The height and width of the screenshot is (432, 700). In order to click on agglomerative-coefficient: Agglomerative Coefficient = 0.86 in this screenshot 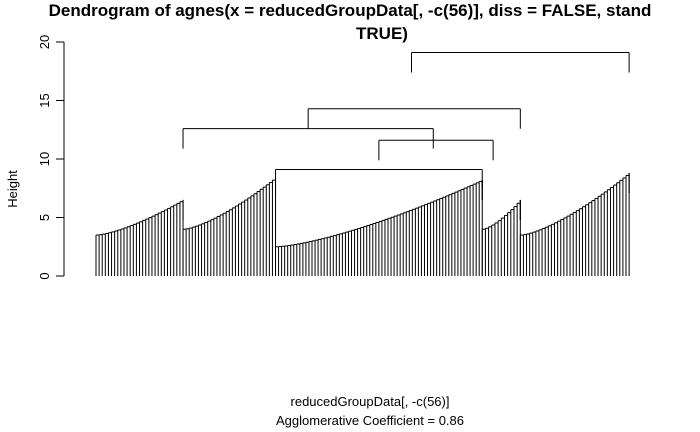, I will do `click(370, 420)`.